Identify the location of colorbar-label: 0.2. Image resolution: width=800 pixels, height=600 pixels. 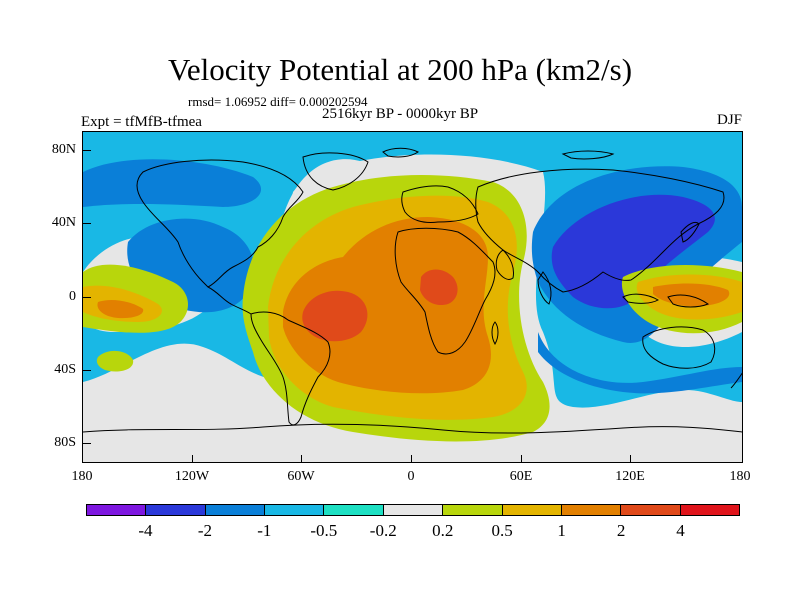
(443, 530).